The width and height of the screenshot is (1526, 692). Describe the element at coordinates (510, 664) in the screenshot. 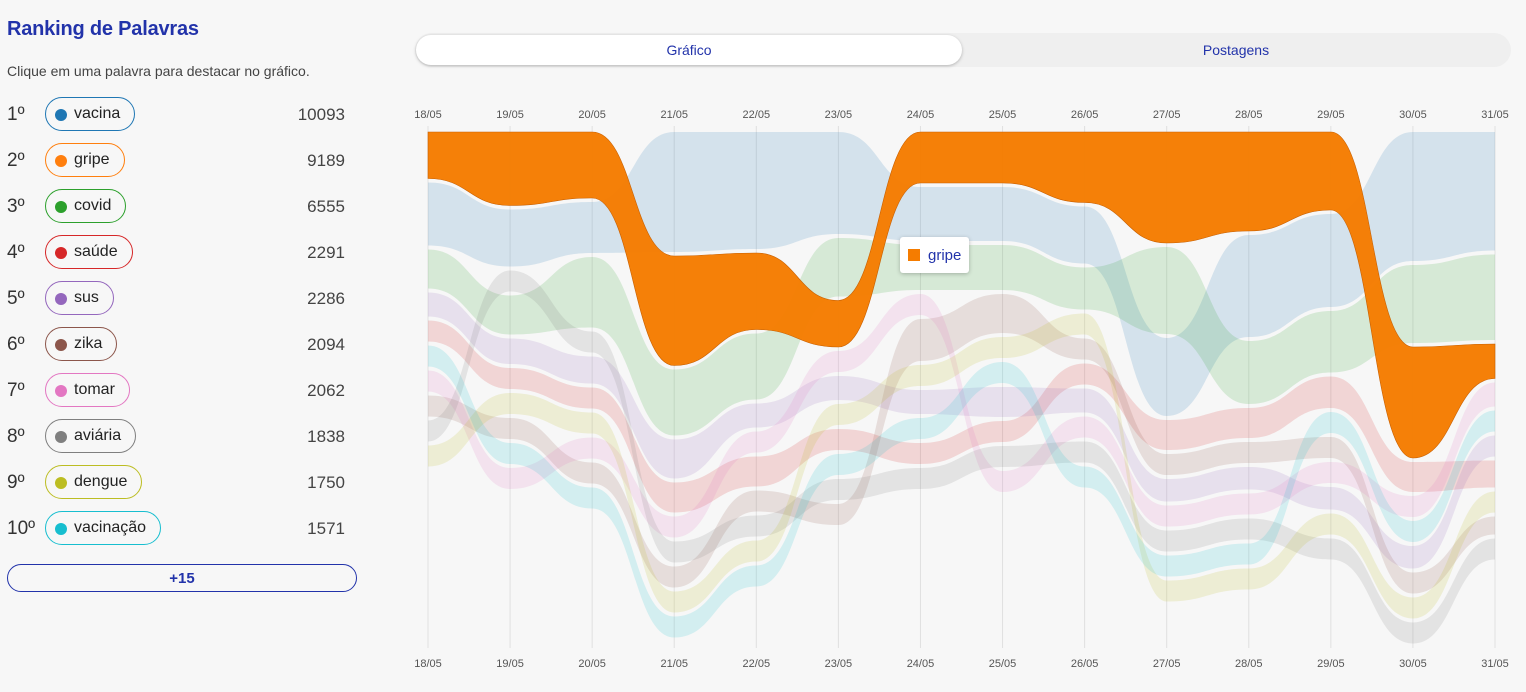

I see `bottom-tick-label: 19/05` at that location.